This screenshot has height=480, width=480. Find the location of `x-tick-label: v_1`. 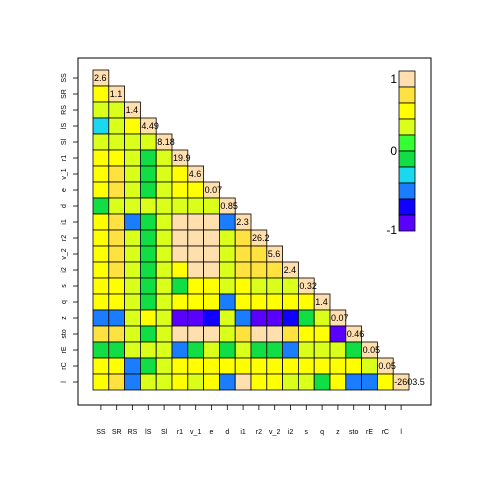

x-tick-label: v_1 is located at coordinates (195, 432).